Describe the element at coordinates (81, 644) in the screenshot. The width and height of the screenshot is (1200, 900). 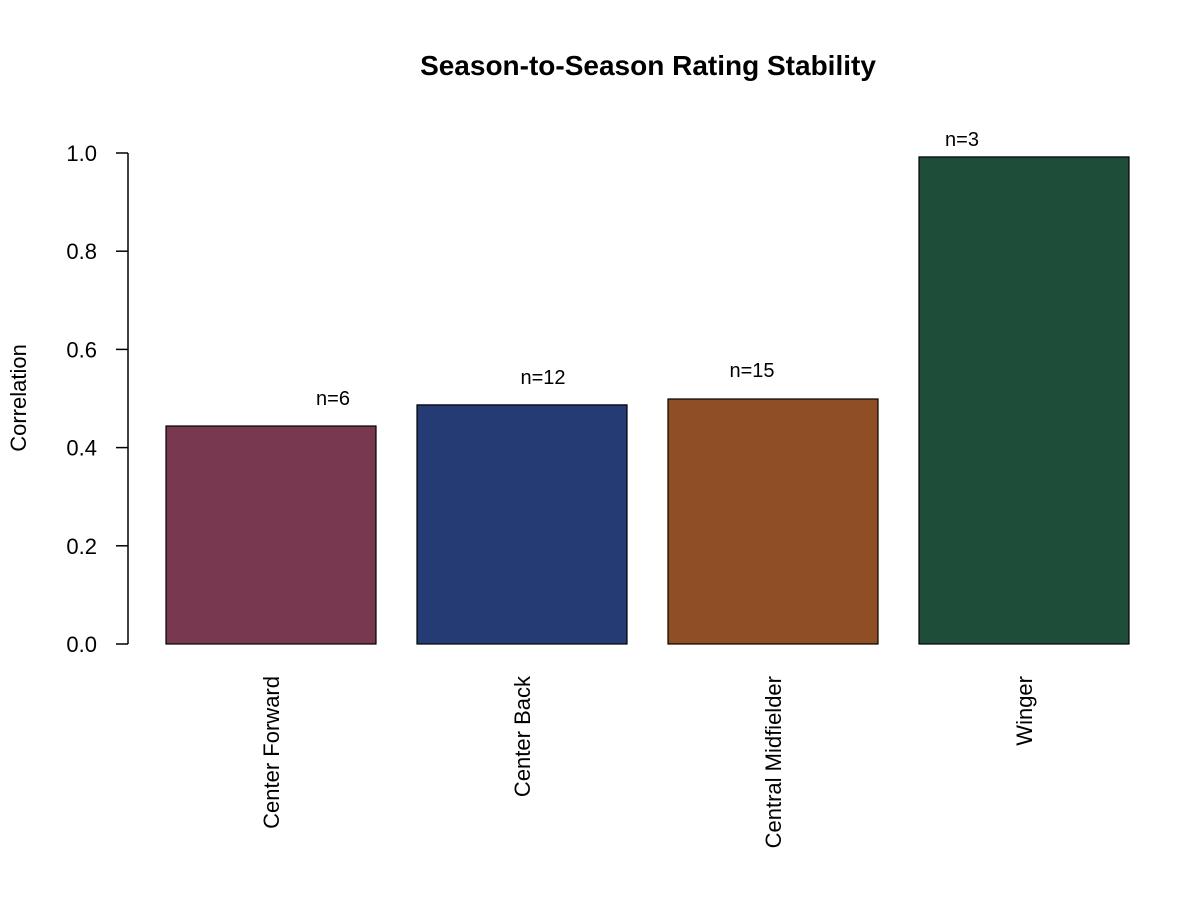
I see `y-tick-label: 0.0` at that location.